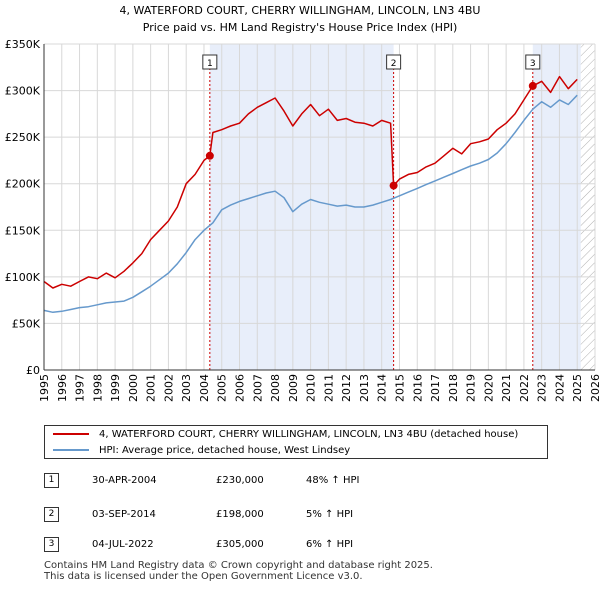  Describe the element at coordinates (382, 388) in the screenshot. I see `x-tick-label: 2014` at that location.